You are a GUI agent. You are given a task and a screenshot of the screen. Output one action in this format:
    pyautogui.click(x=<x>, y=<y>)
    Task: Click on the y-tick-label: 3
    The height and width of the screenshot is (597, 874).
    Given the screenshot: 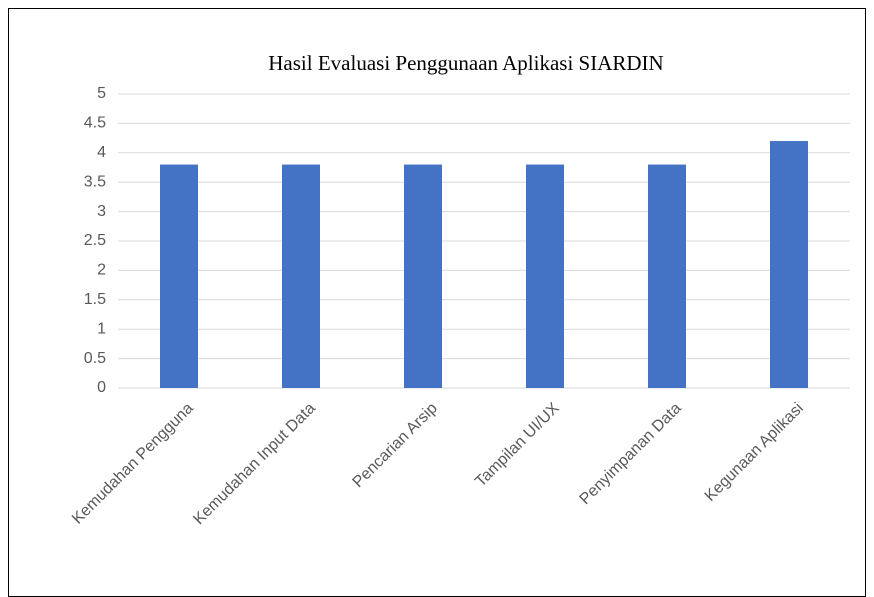 What is the action you would take?
    pyautogui.click(x=101, y=211)
    